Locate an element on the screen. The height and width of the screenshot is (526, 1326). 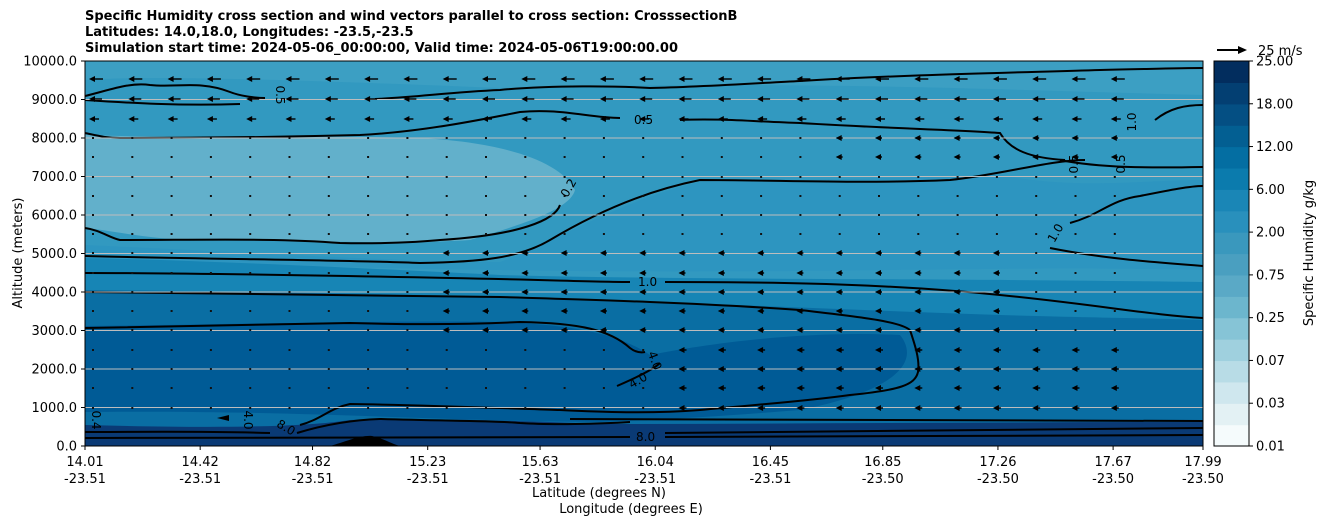
contour-8.0-c is located at coordinates (886, 419).